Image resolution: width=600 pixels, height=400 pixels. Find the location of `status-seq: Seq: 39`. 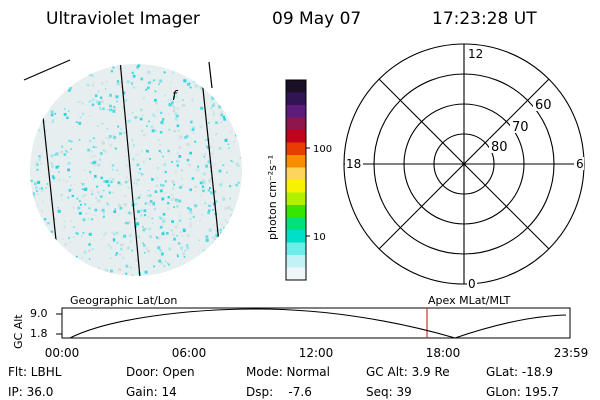

status-seq: Seq: 39 is located at coordinates (389, 392).